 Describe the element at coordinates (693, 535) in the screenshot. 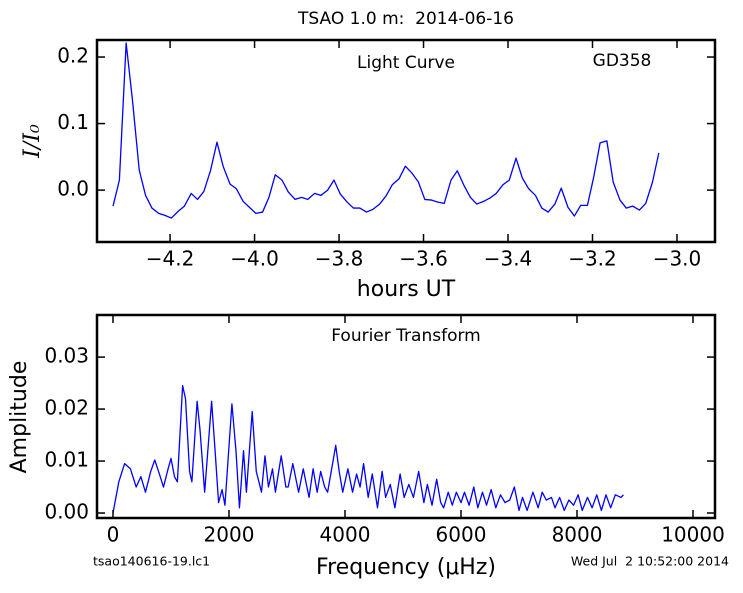

I see `x-tick-label: 10000` at that location.